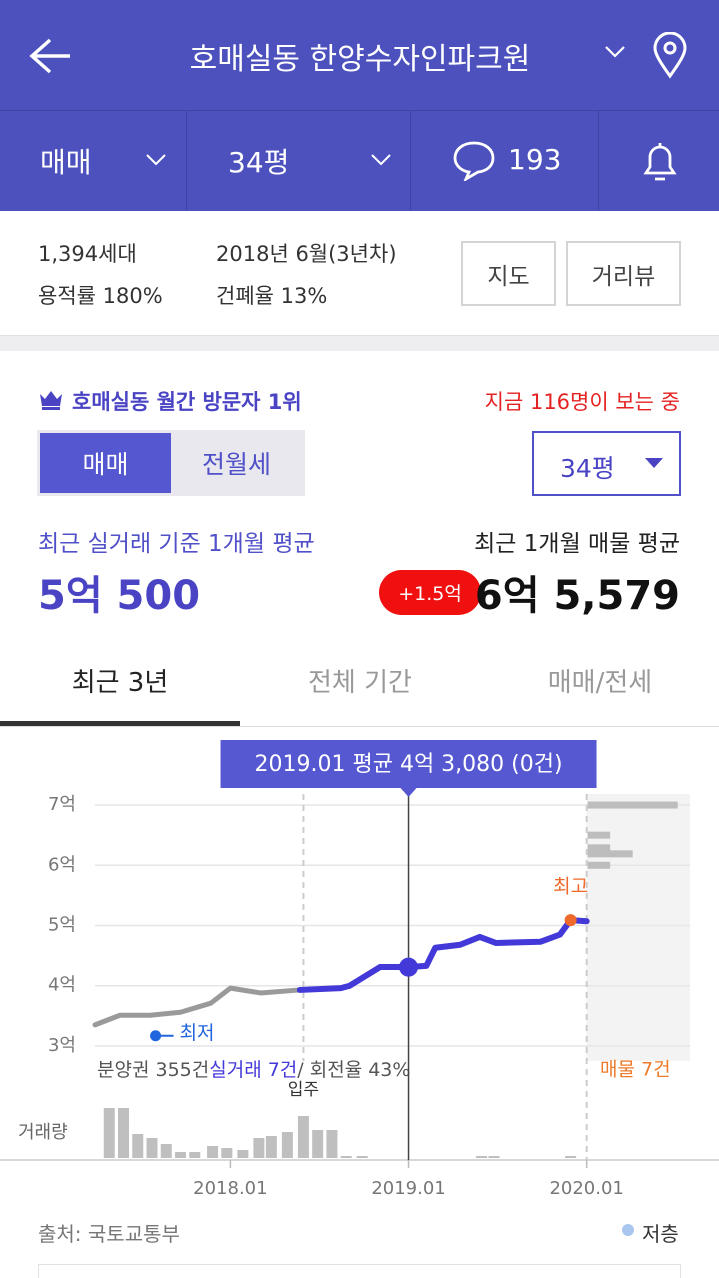 This screenshot has width=719, height=1278. Describe the element at coordinates (360, 59) in the screenshot. I see `page-title: 호매실동 한양수자인파크원` at that location.